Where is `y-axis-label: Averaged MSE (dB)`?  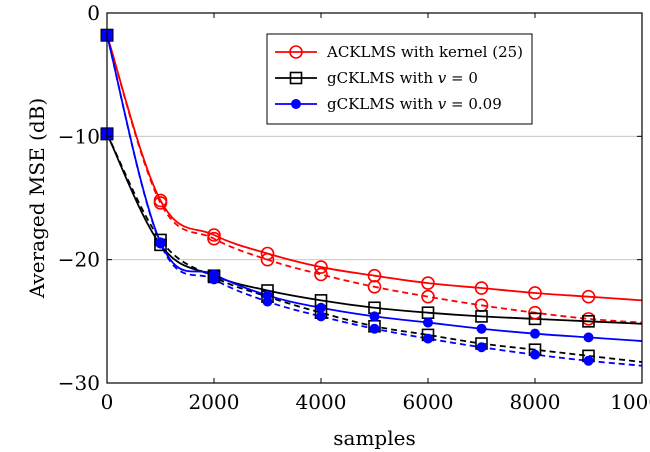
y-axis-label: Averaged MSE (dB) is located at coordinates (37, 198).